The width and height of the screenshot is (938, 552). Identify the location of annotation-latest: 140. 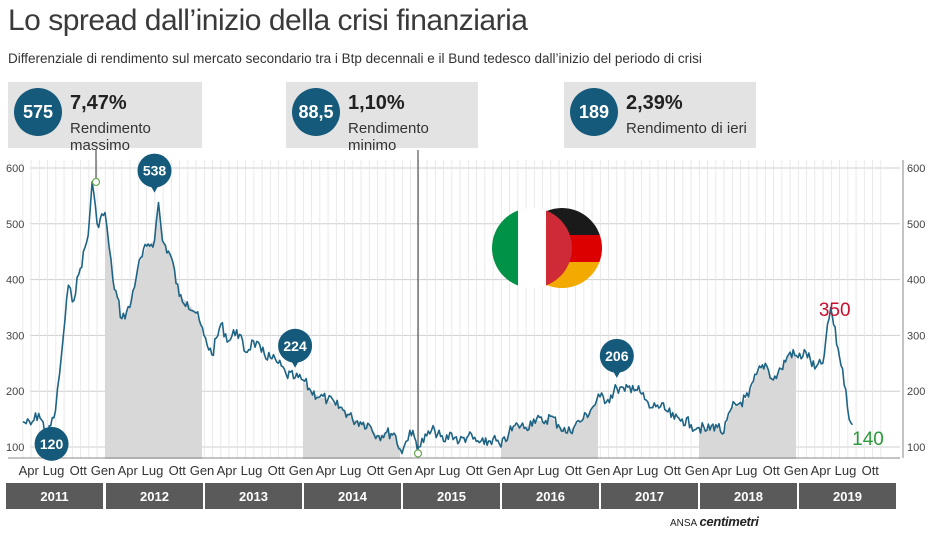
(868, 439).